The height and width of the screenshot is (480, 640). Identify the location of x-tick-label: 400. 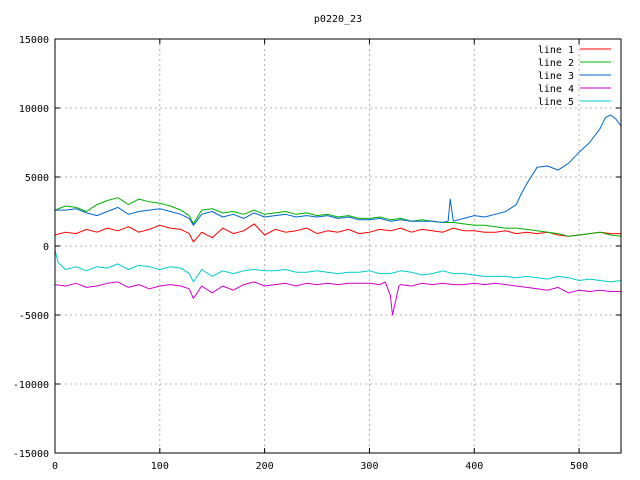
(474, 466).